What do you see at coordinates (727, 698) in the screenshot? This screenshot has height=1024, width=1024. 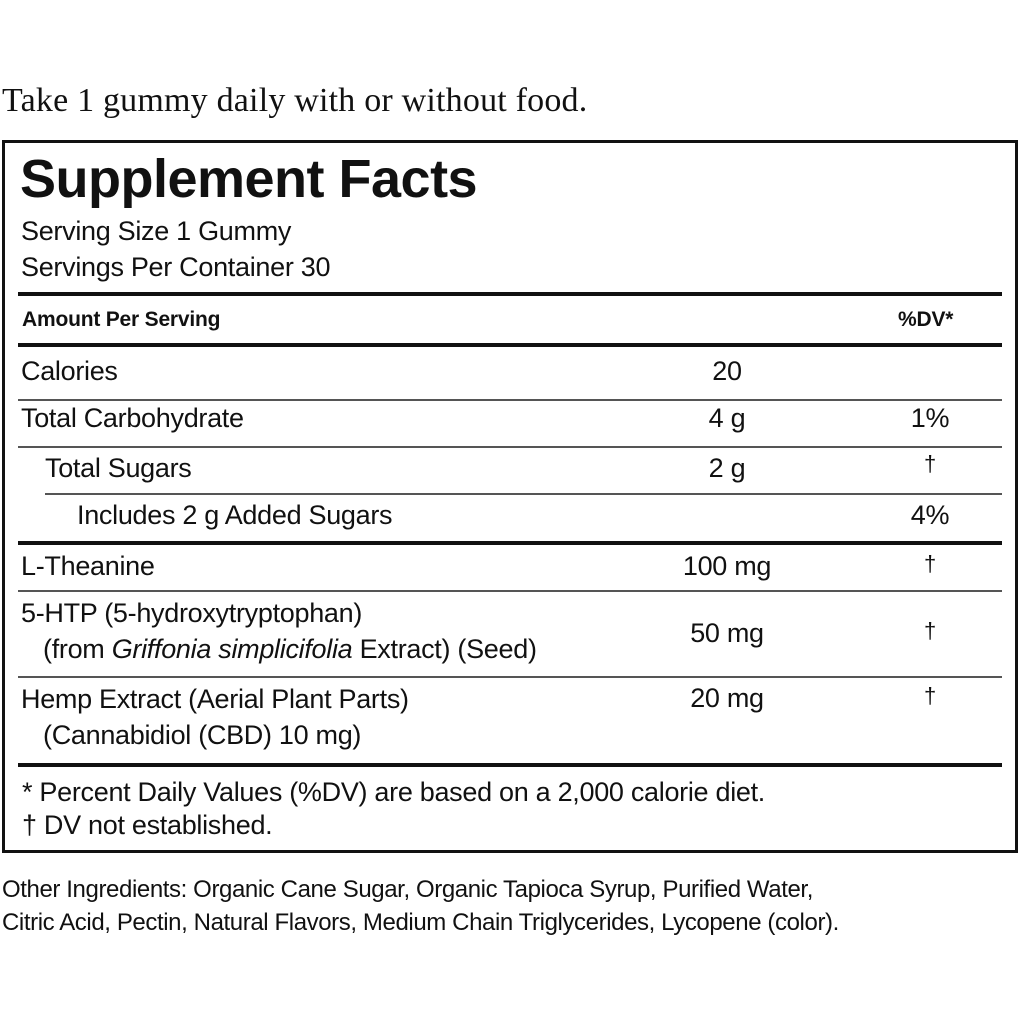 I see `row-amount-hemp-extract: 20 mg` at bounding box center [727, 698].